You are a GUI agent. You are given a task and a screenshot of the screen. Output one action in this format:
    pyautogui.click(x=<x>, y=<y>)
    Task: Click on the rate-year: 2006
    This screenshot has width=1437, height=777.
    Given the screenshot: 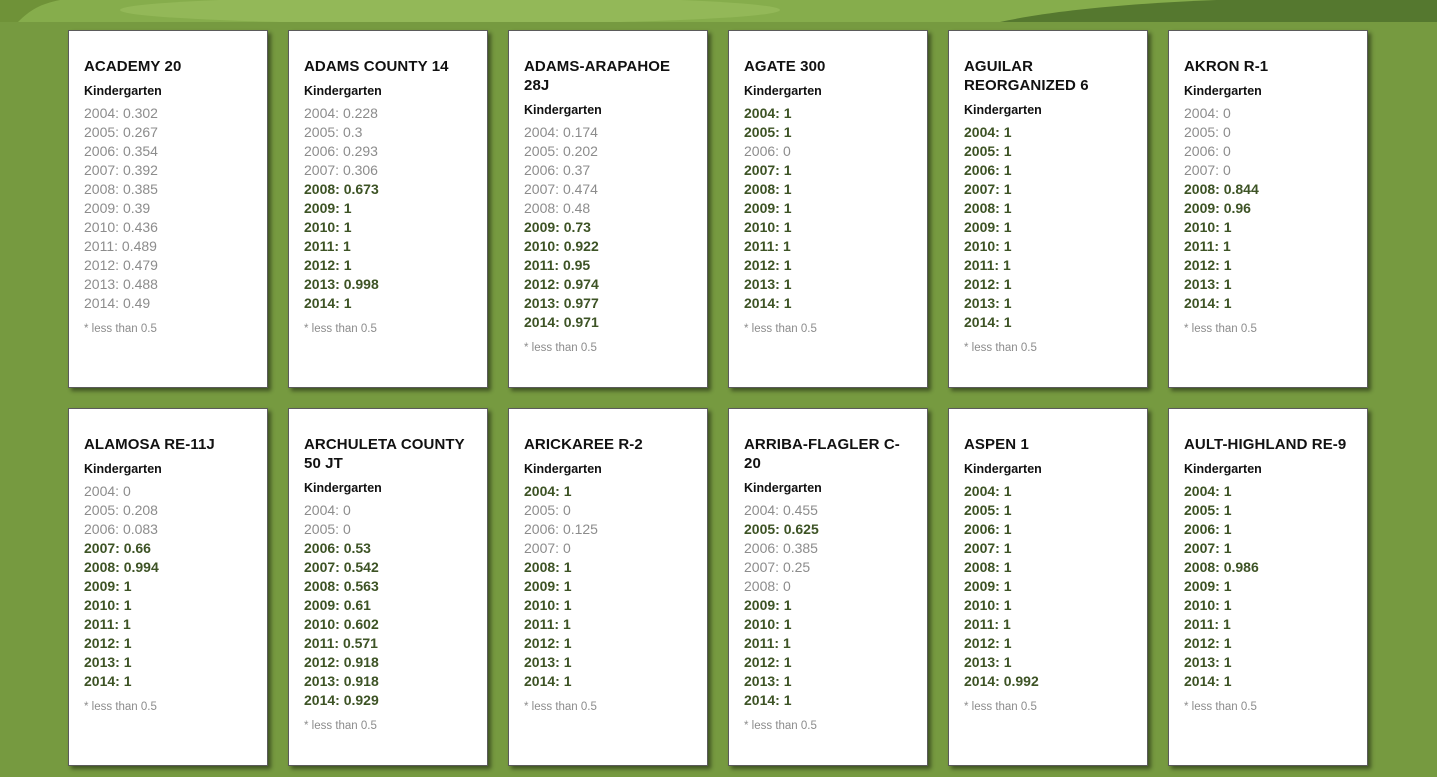 What is the action you would take?
    pyautogui.click(x=100, y=151)
    